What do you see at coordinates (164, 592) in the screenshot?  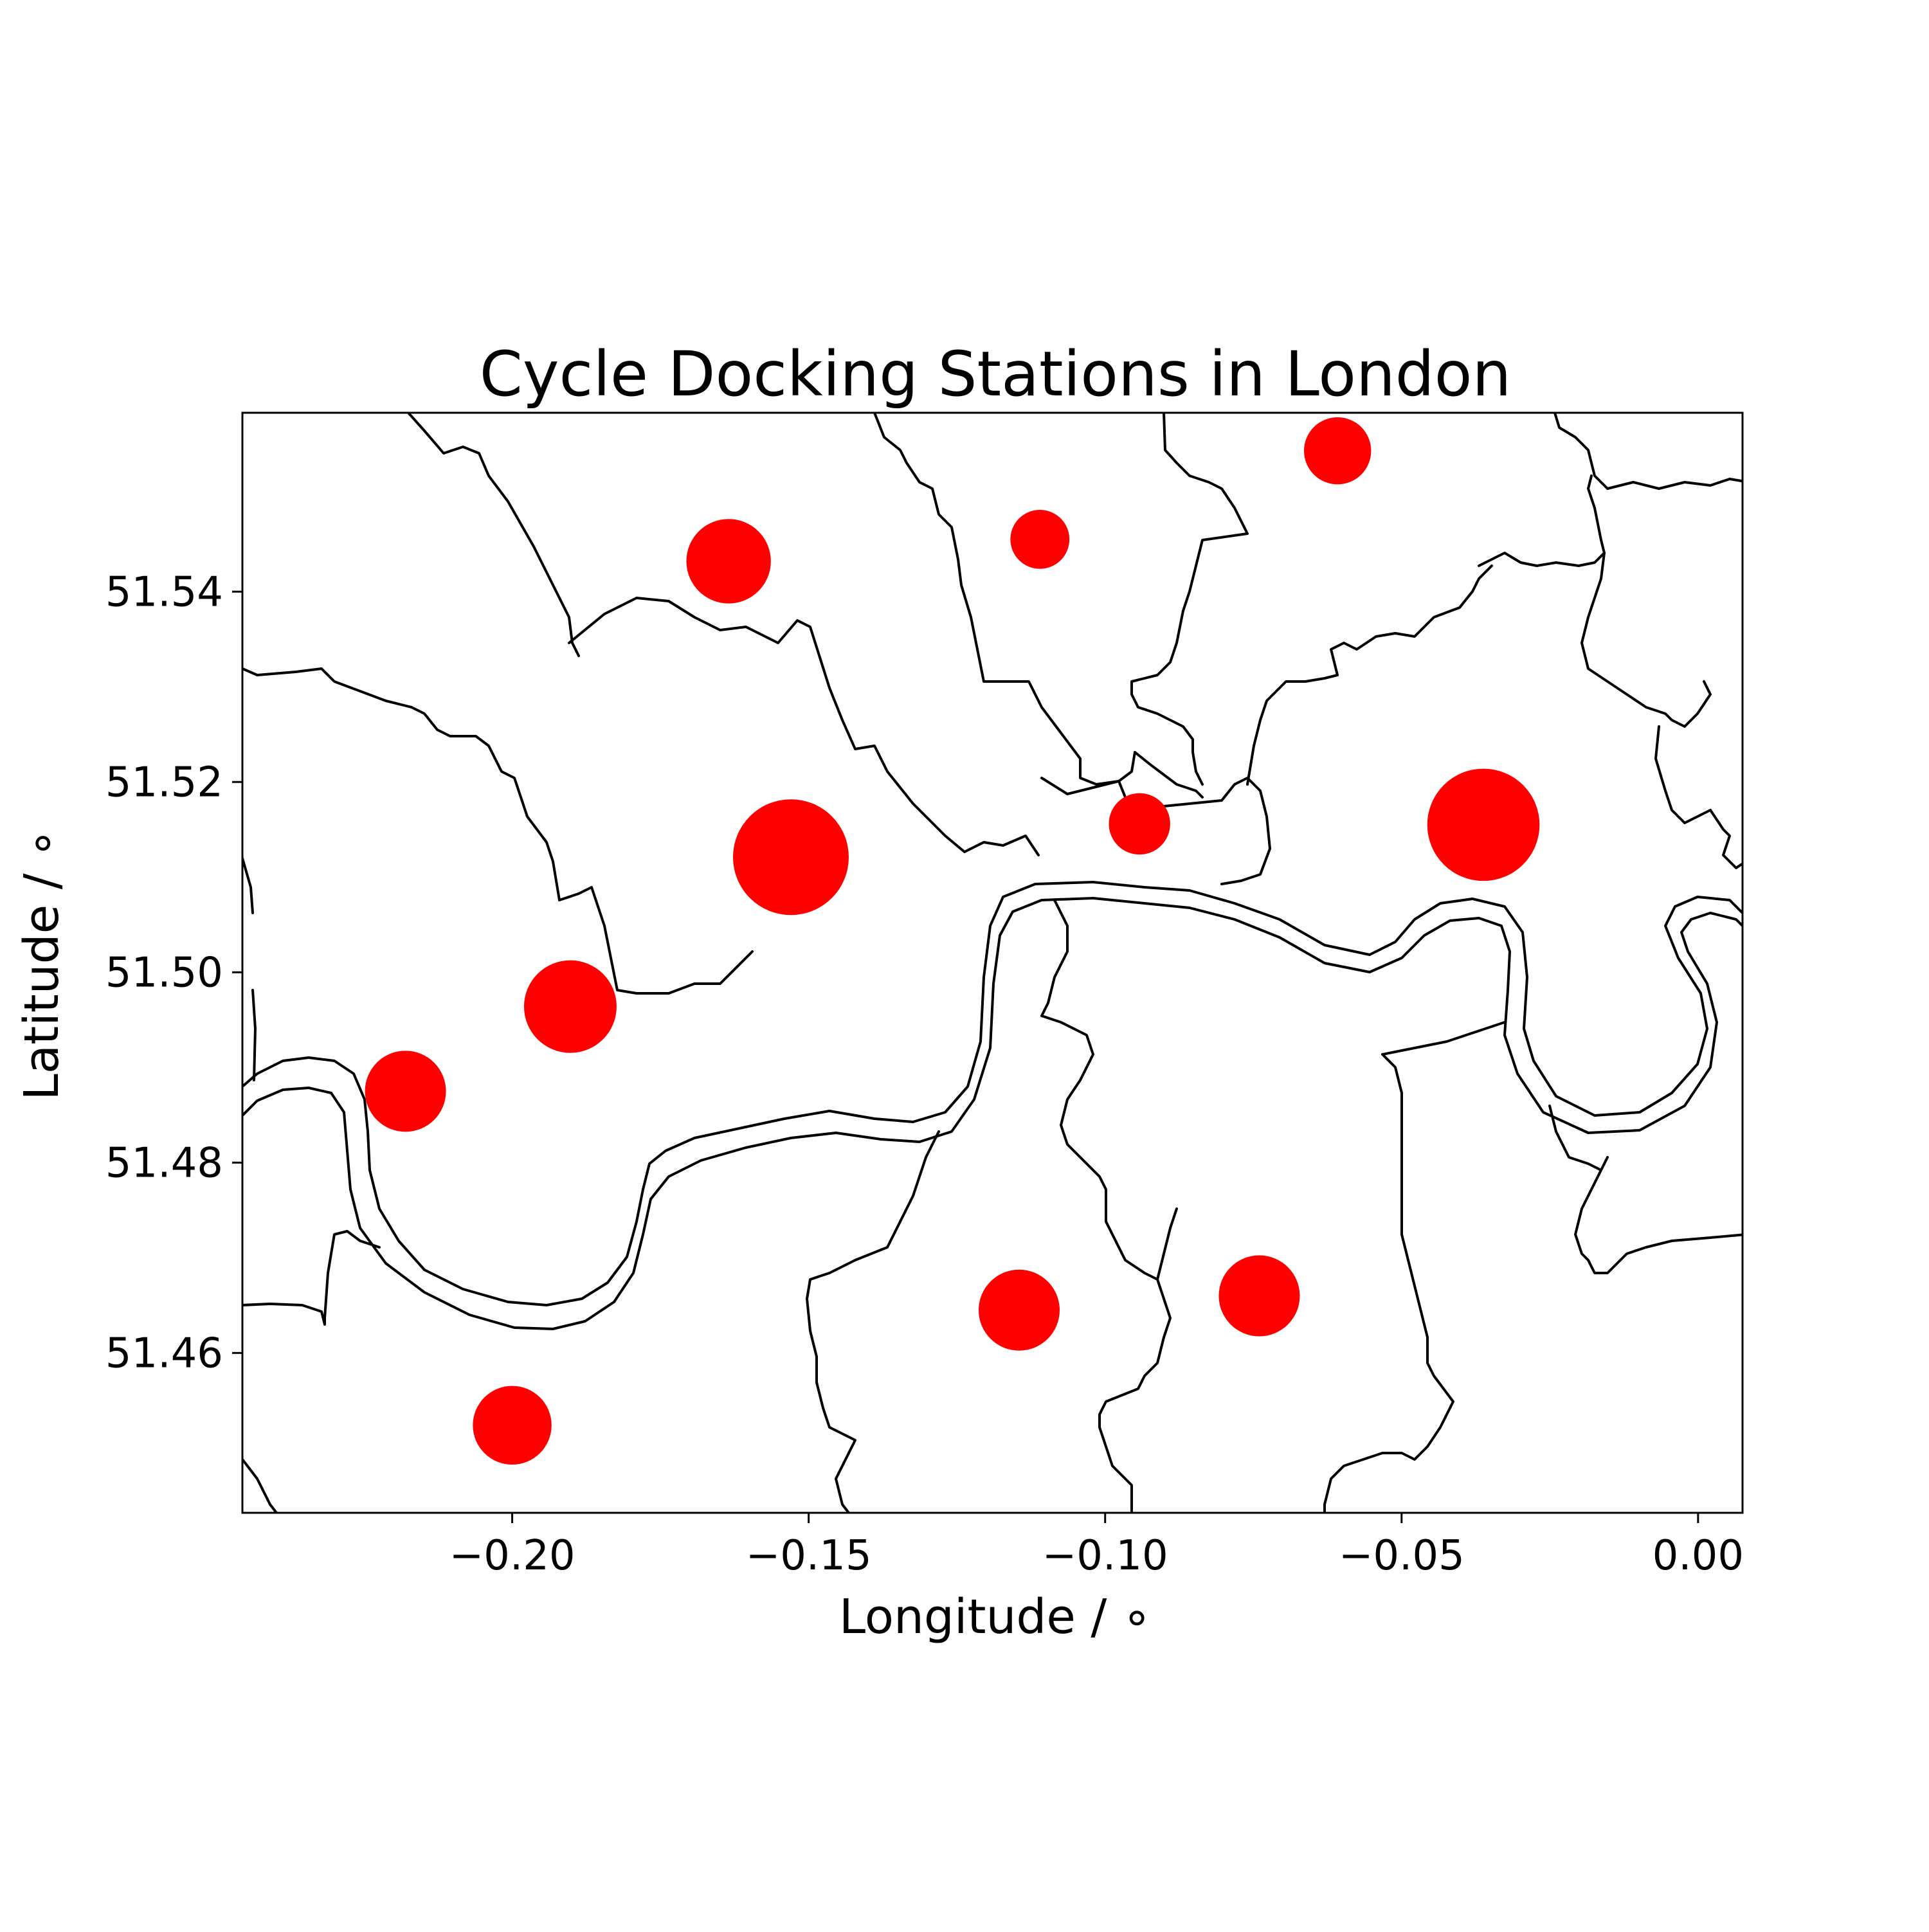 I see `y-tick-label: 51.54` at bounding box center [164, 592].